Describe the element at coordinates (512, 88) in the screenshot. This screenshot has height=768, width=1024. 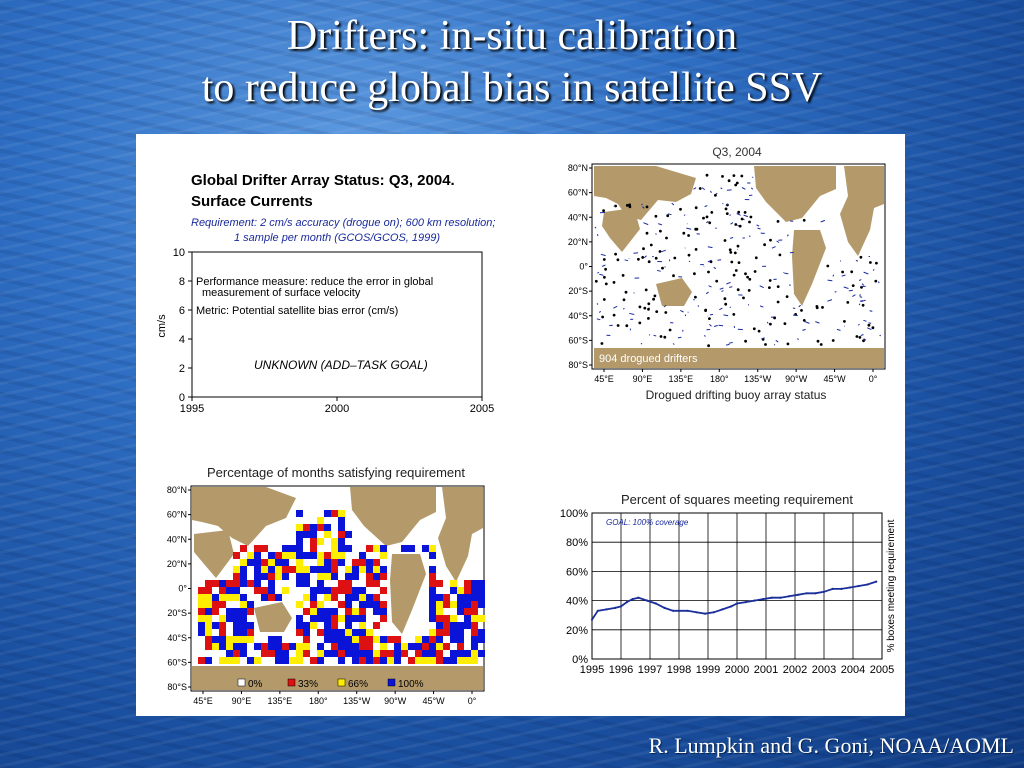
I see `slide-title-line2: to reduce global bias in satellite SSV` at that location.